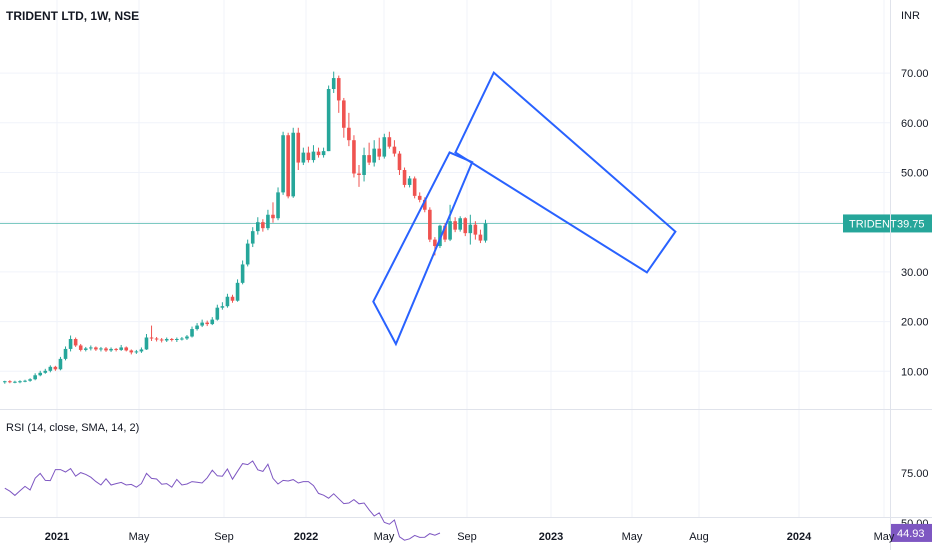 The height and width of the screenshot is (555, 932). I want to click on rsi-line, so click(222, 500).